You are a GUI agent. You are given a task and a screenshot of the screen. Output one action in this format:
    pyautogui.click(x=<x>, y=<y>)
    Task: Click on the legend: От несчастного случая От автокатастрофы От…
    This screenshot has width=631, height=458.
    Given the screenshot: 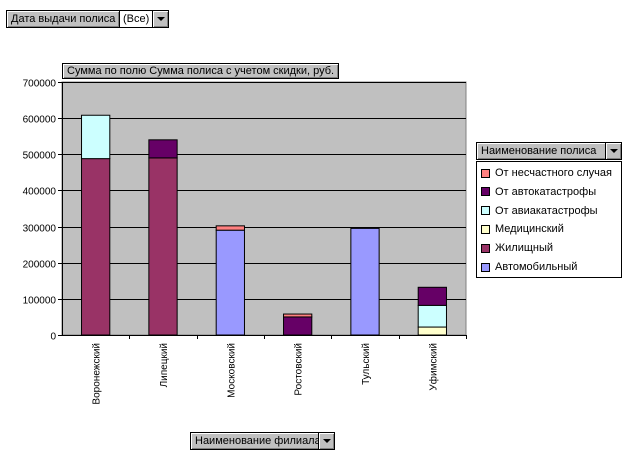 What is the action you would take?
    pyautogui.click(x=549, y=219)
    